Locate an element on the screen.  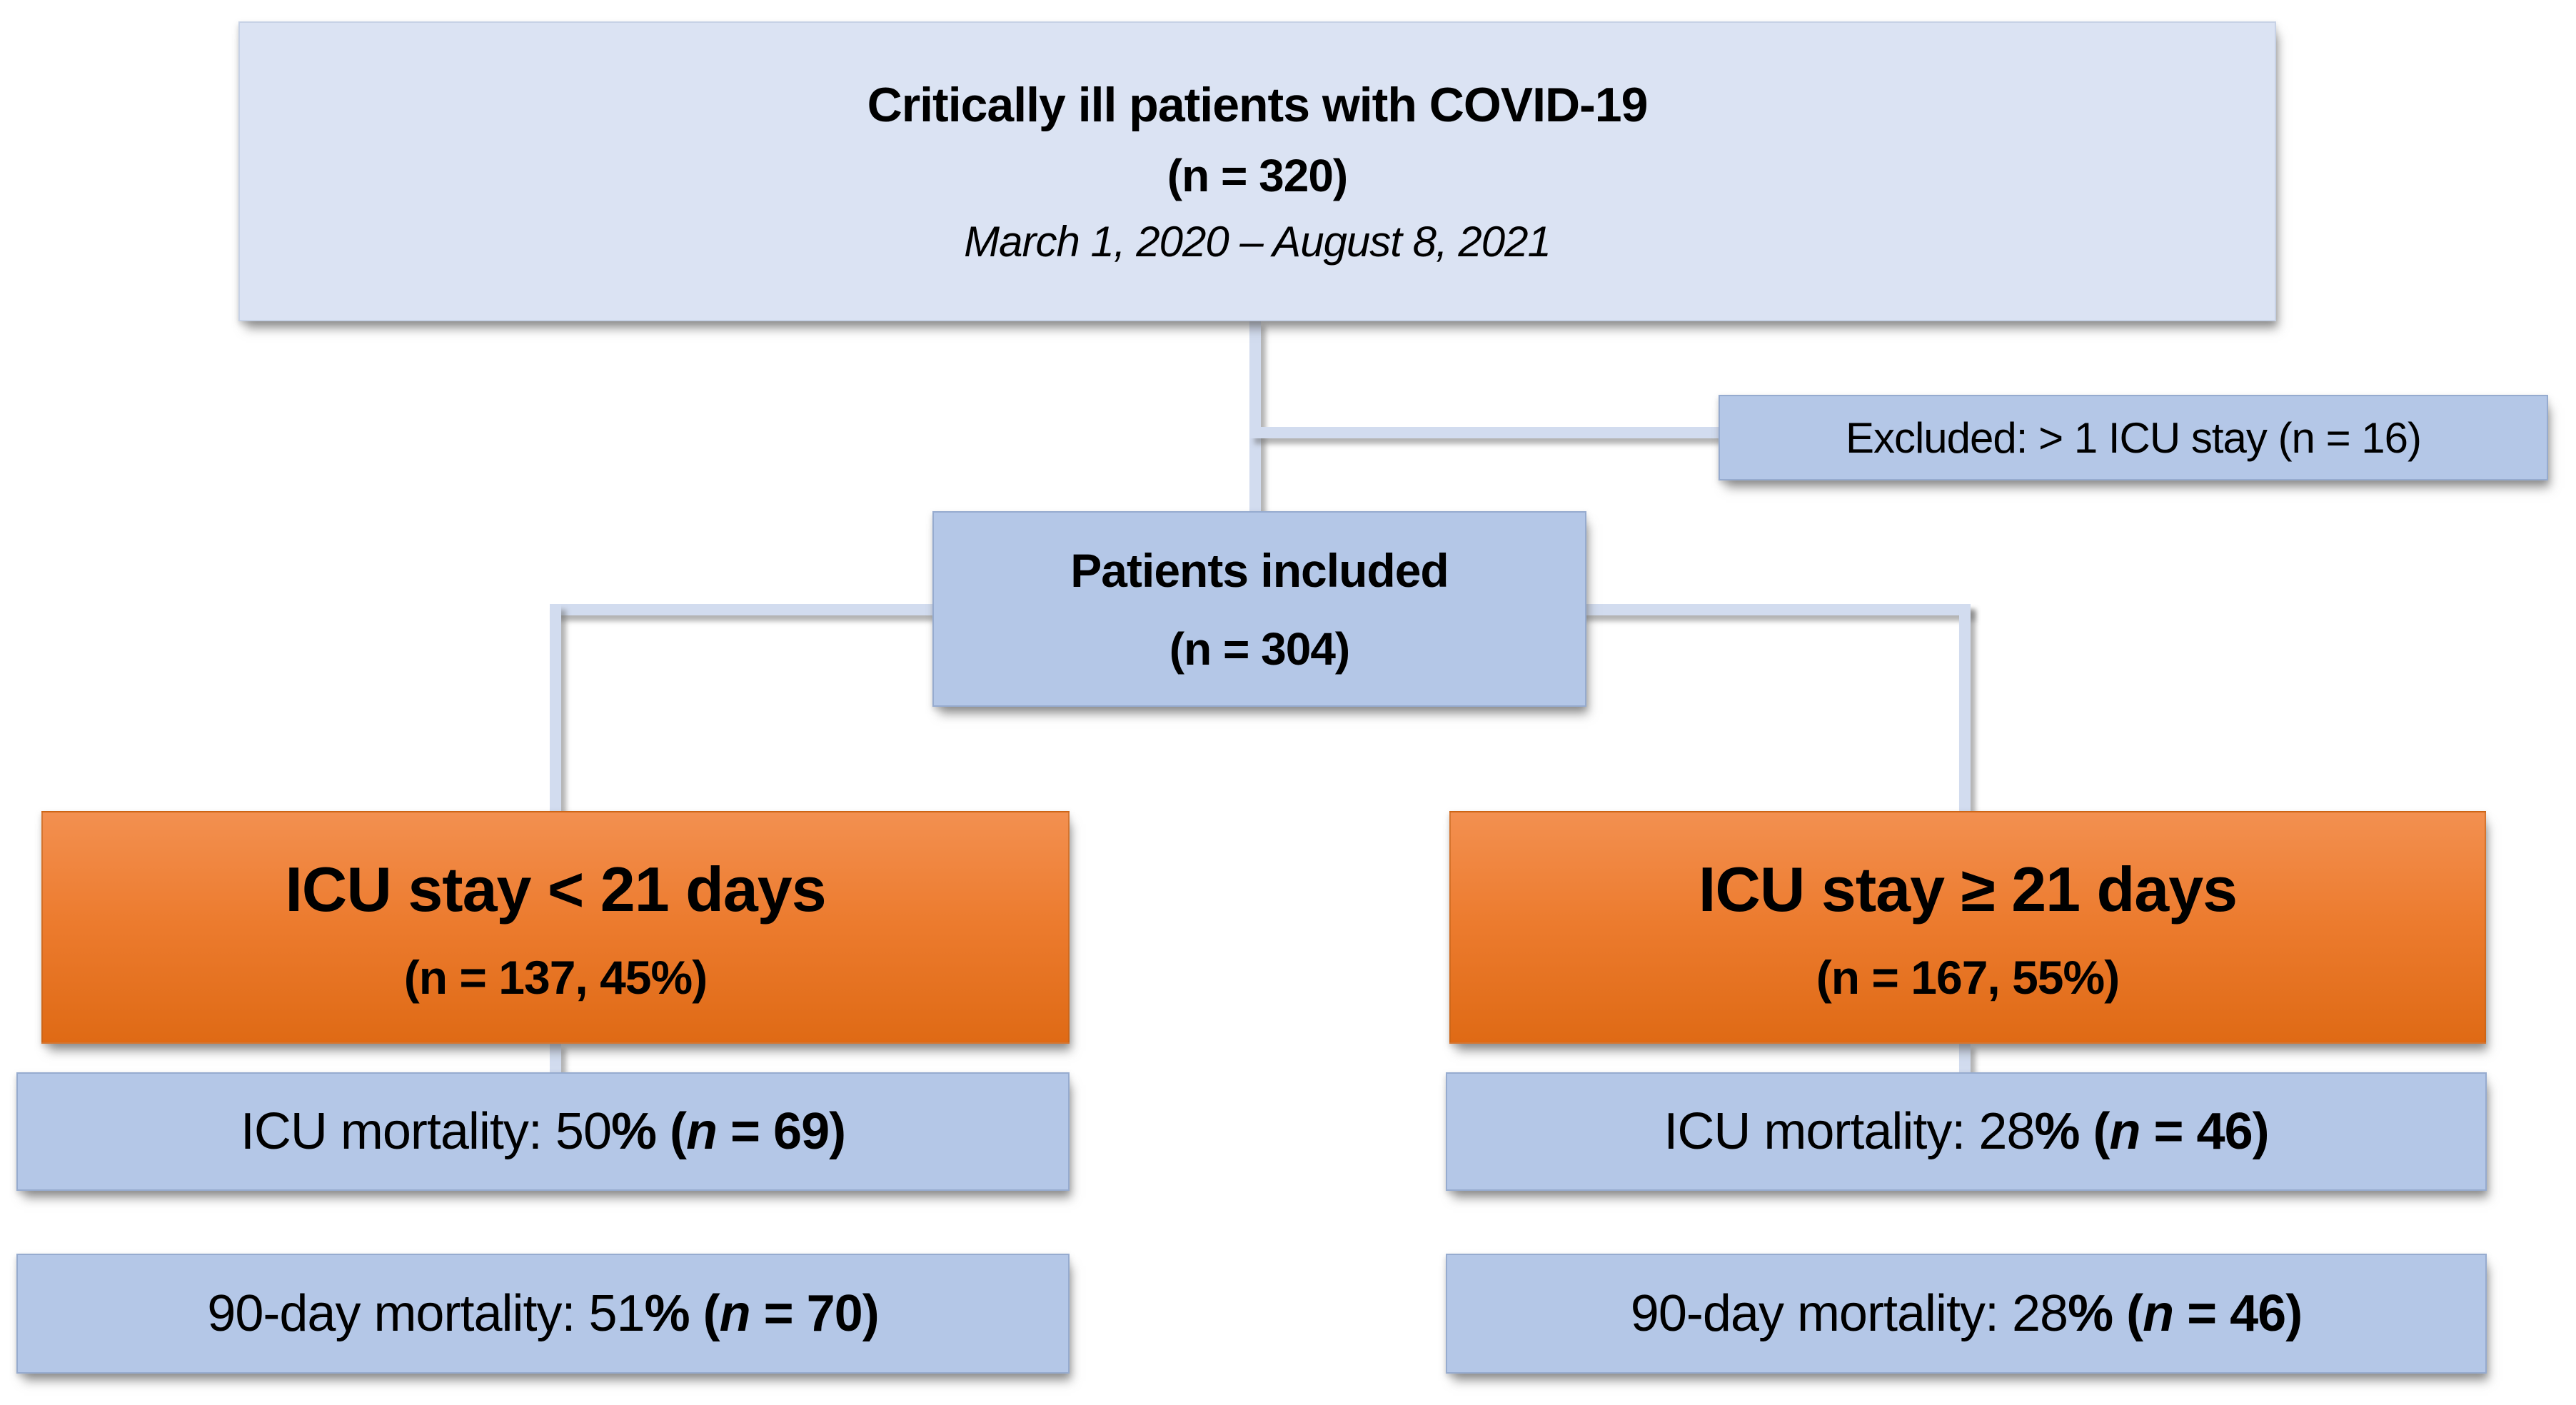
connector-right-to-mortality is located at coordinates (1965, 1058).